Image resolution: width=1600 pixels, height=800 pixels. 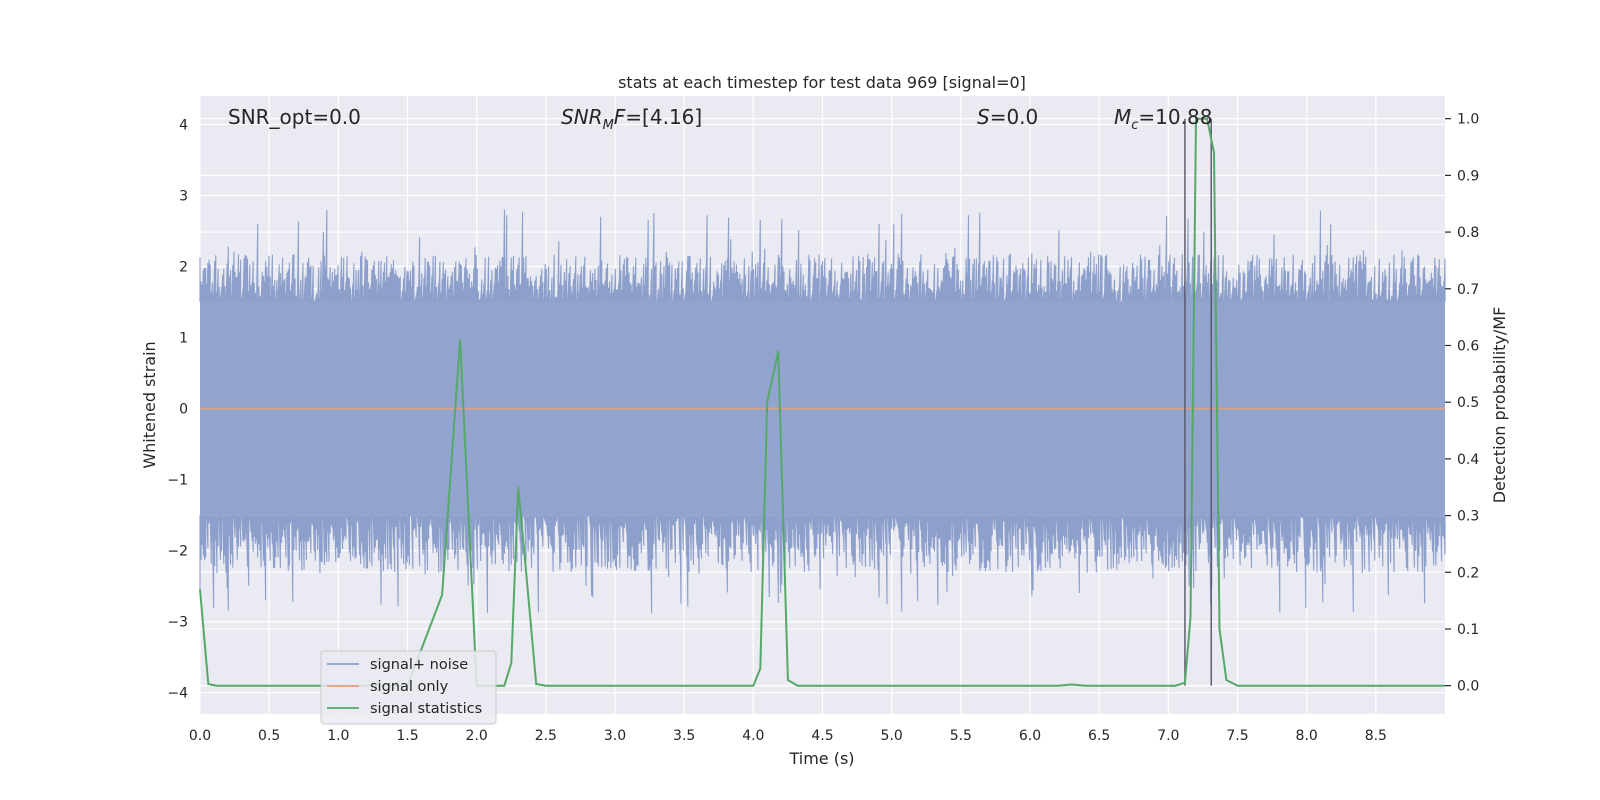 What do you see at coordinates (183, 196) in the screenshot?
I see `y-left-tick-label: 3` at bounding box center [183, 196].